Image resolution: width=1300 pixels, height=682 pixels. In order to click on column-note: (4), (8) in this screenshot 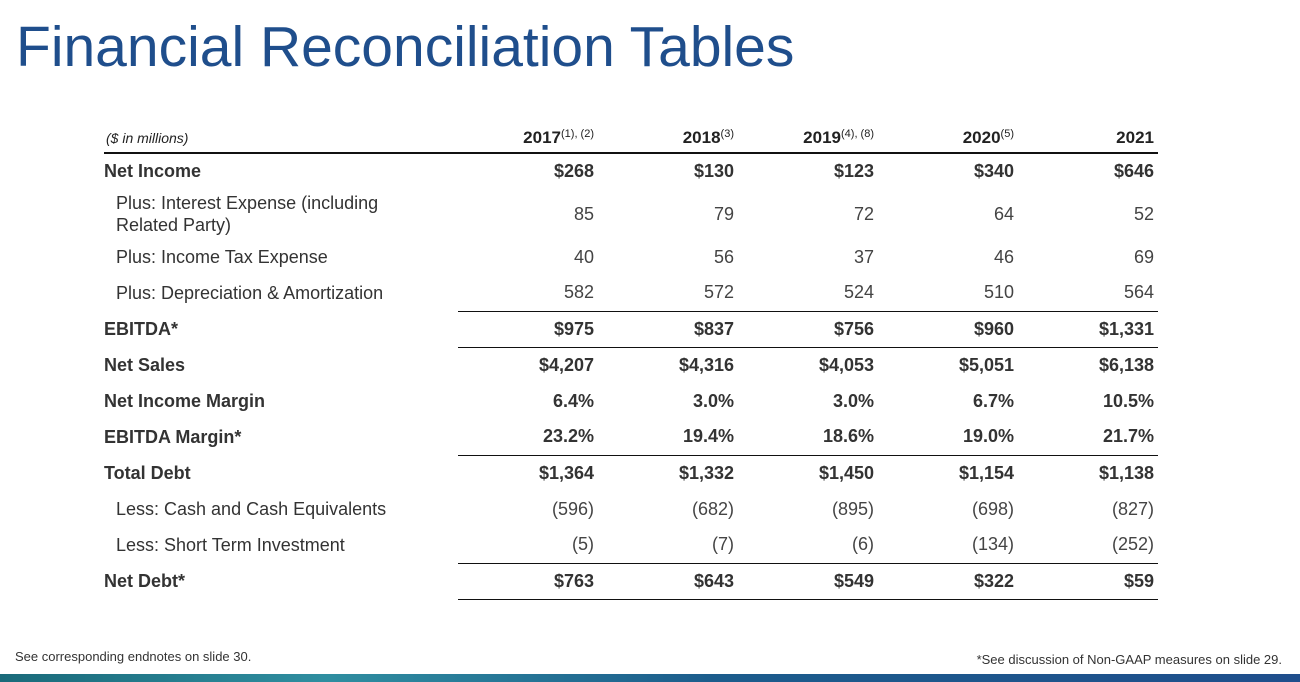, I will do `click(857, 134)`.